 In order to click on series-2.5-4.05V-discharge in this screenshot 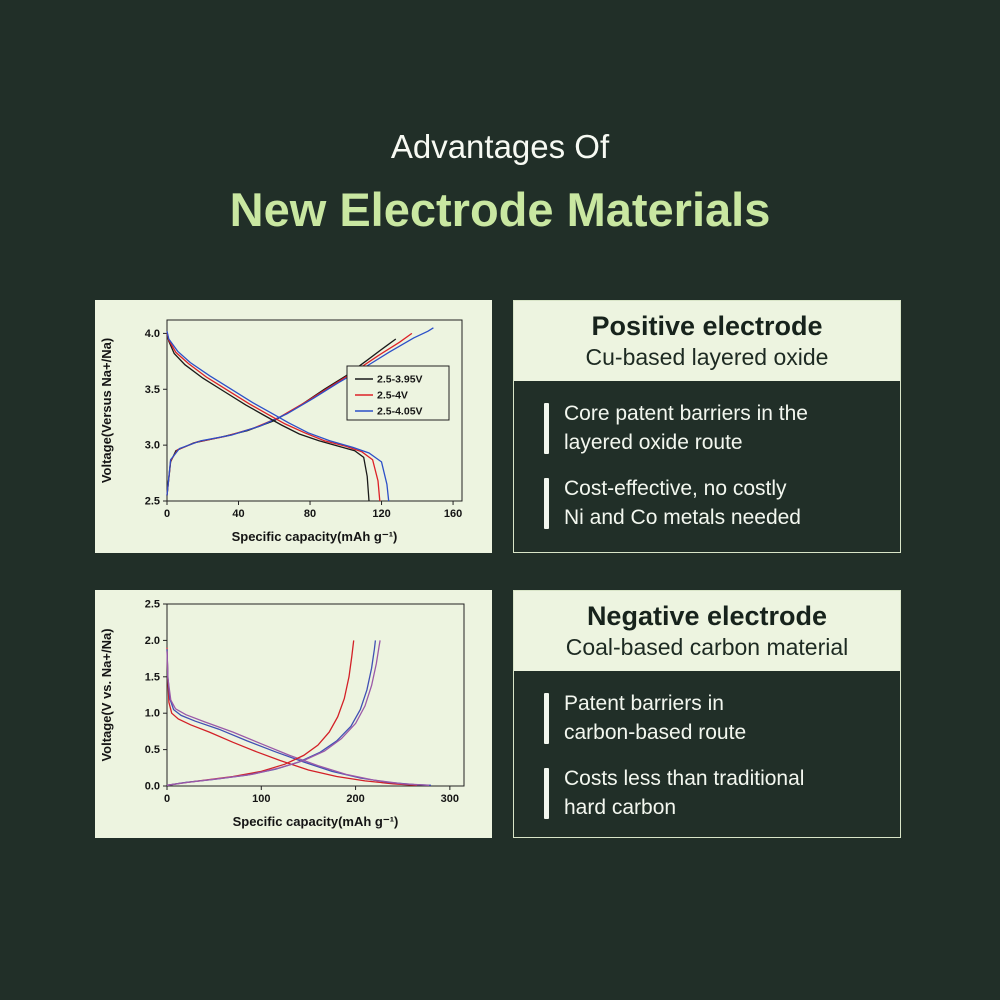, I will do `click(278, 416)`.